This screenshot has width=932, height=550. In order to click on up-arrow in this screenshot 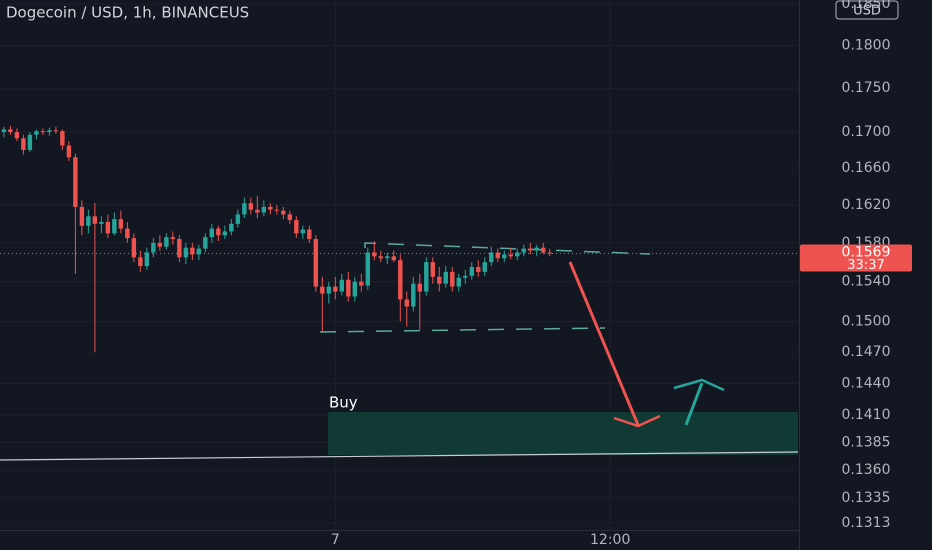, I will do `click(694, 404)`.